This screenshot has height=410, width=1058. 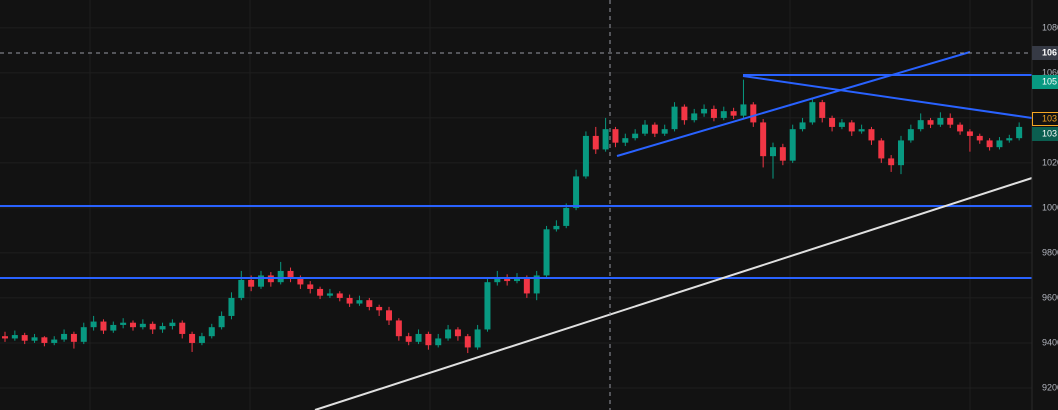 I want to click on price-axis, so click(x=1045, y=205).